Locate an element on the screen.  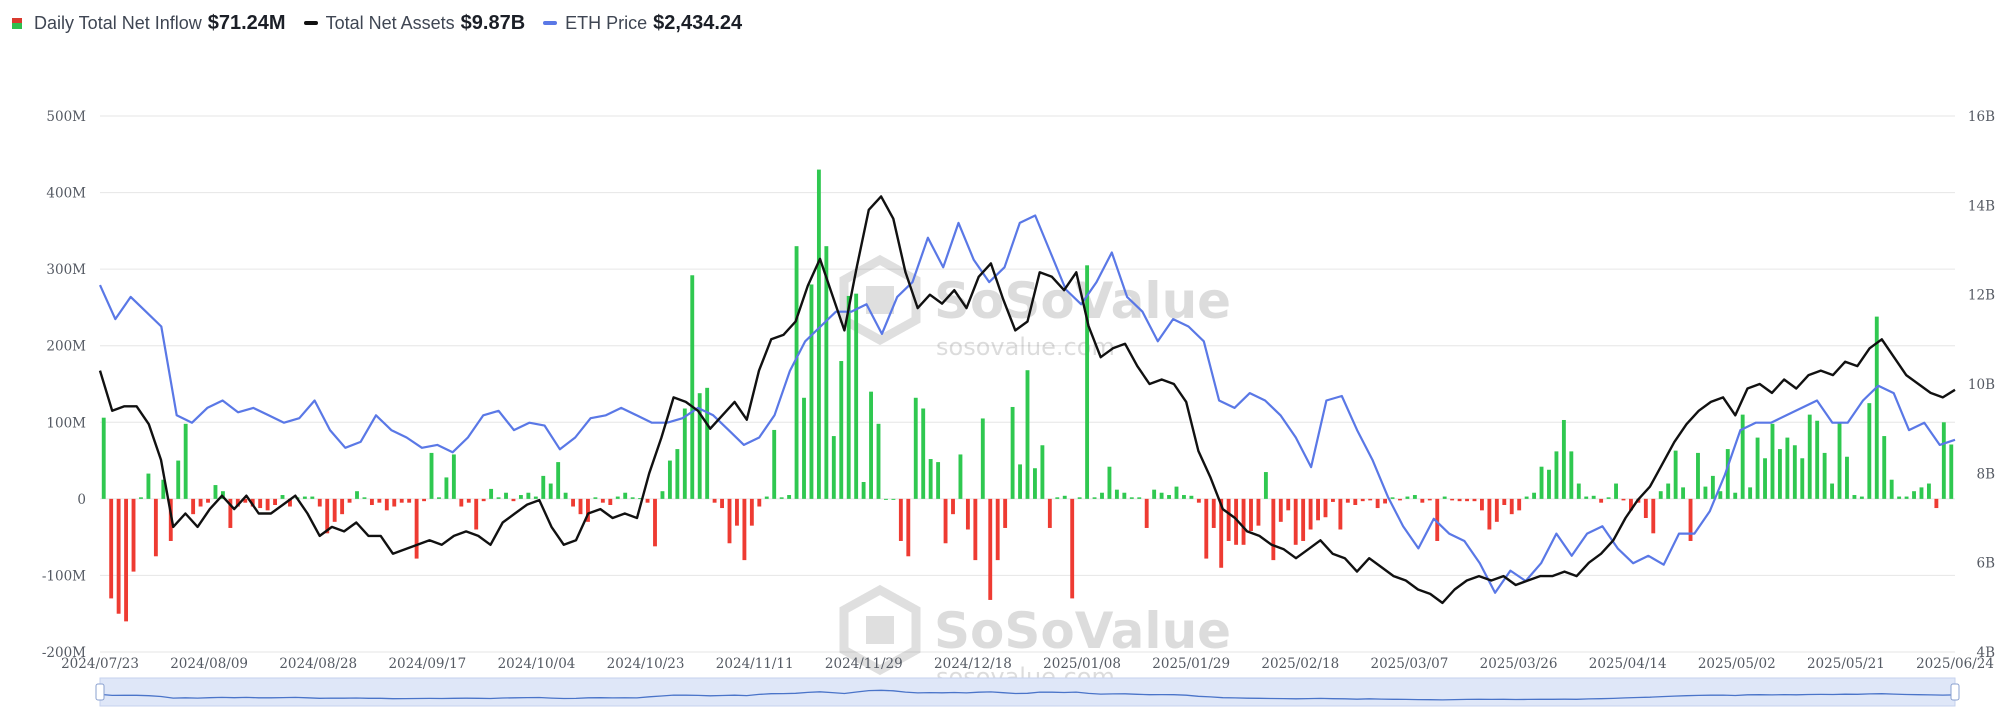
x-tick-label: 2024/09/17 is located at coordinates (427, 664).